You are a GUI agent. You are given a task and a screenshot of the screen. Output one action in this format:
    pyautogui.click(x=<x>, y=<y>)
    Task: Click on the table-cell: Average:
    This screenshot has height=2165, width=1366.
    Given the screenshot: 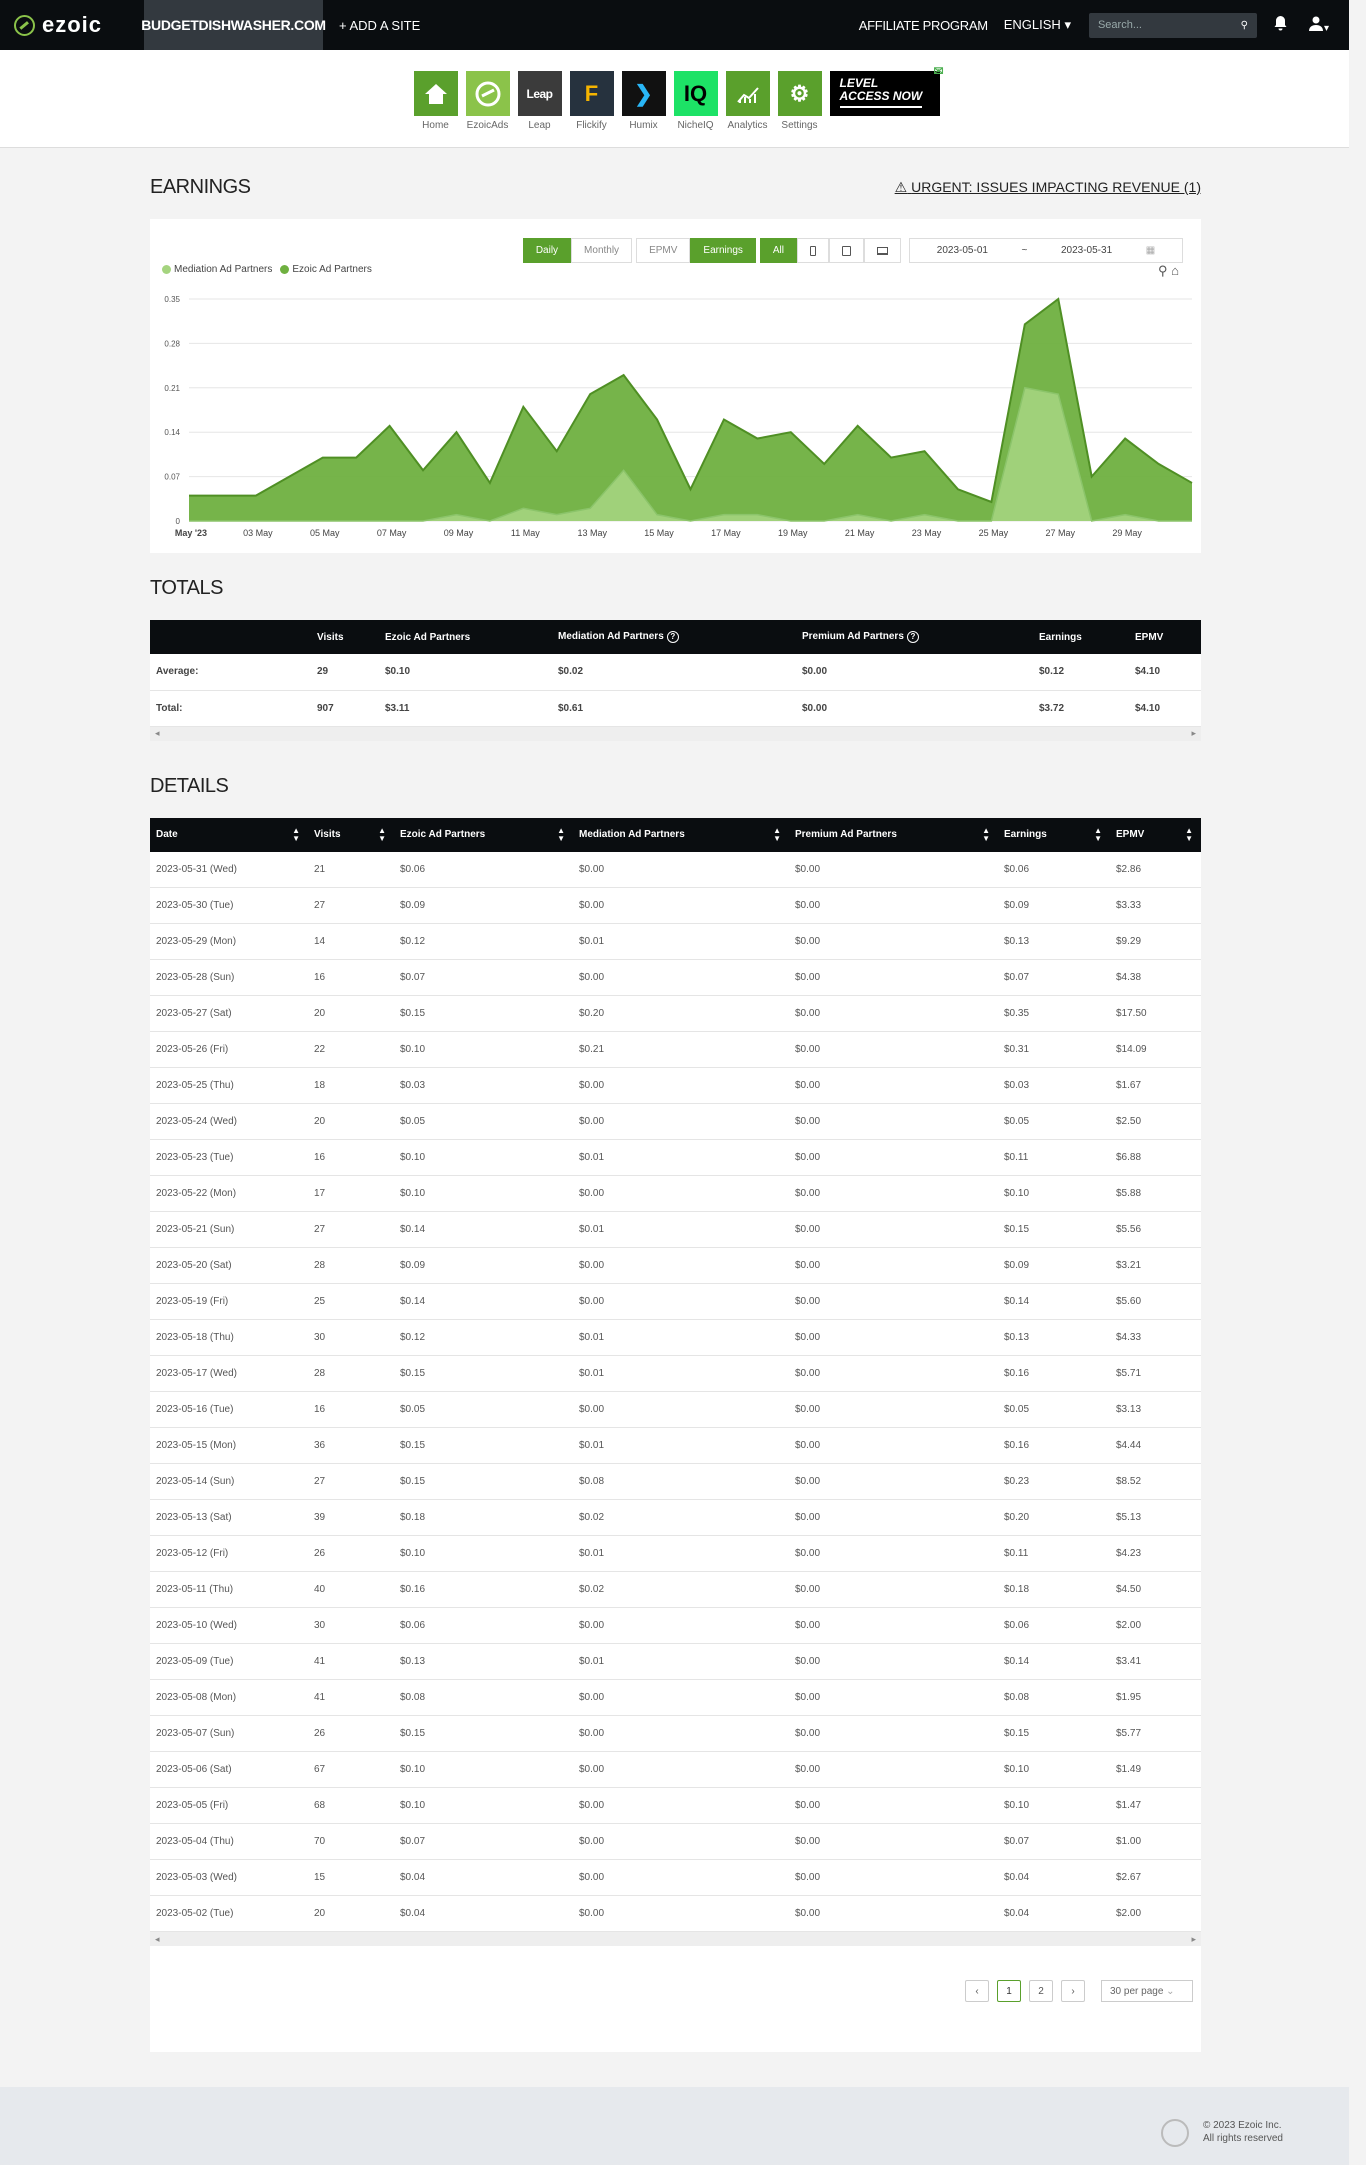 What is the action you would take?
    pyautogui.click(x=230, y=672)
    